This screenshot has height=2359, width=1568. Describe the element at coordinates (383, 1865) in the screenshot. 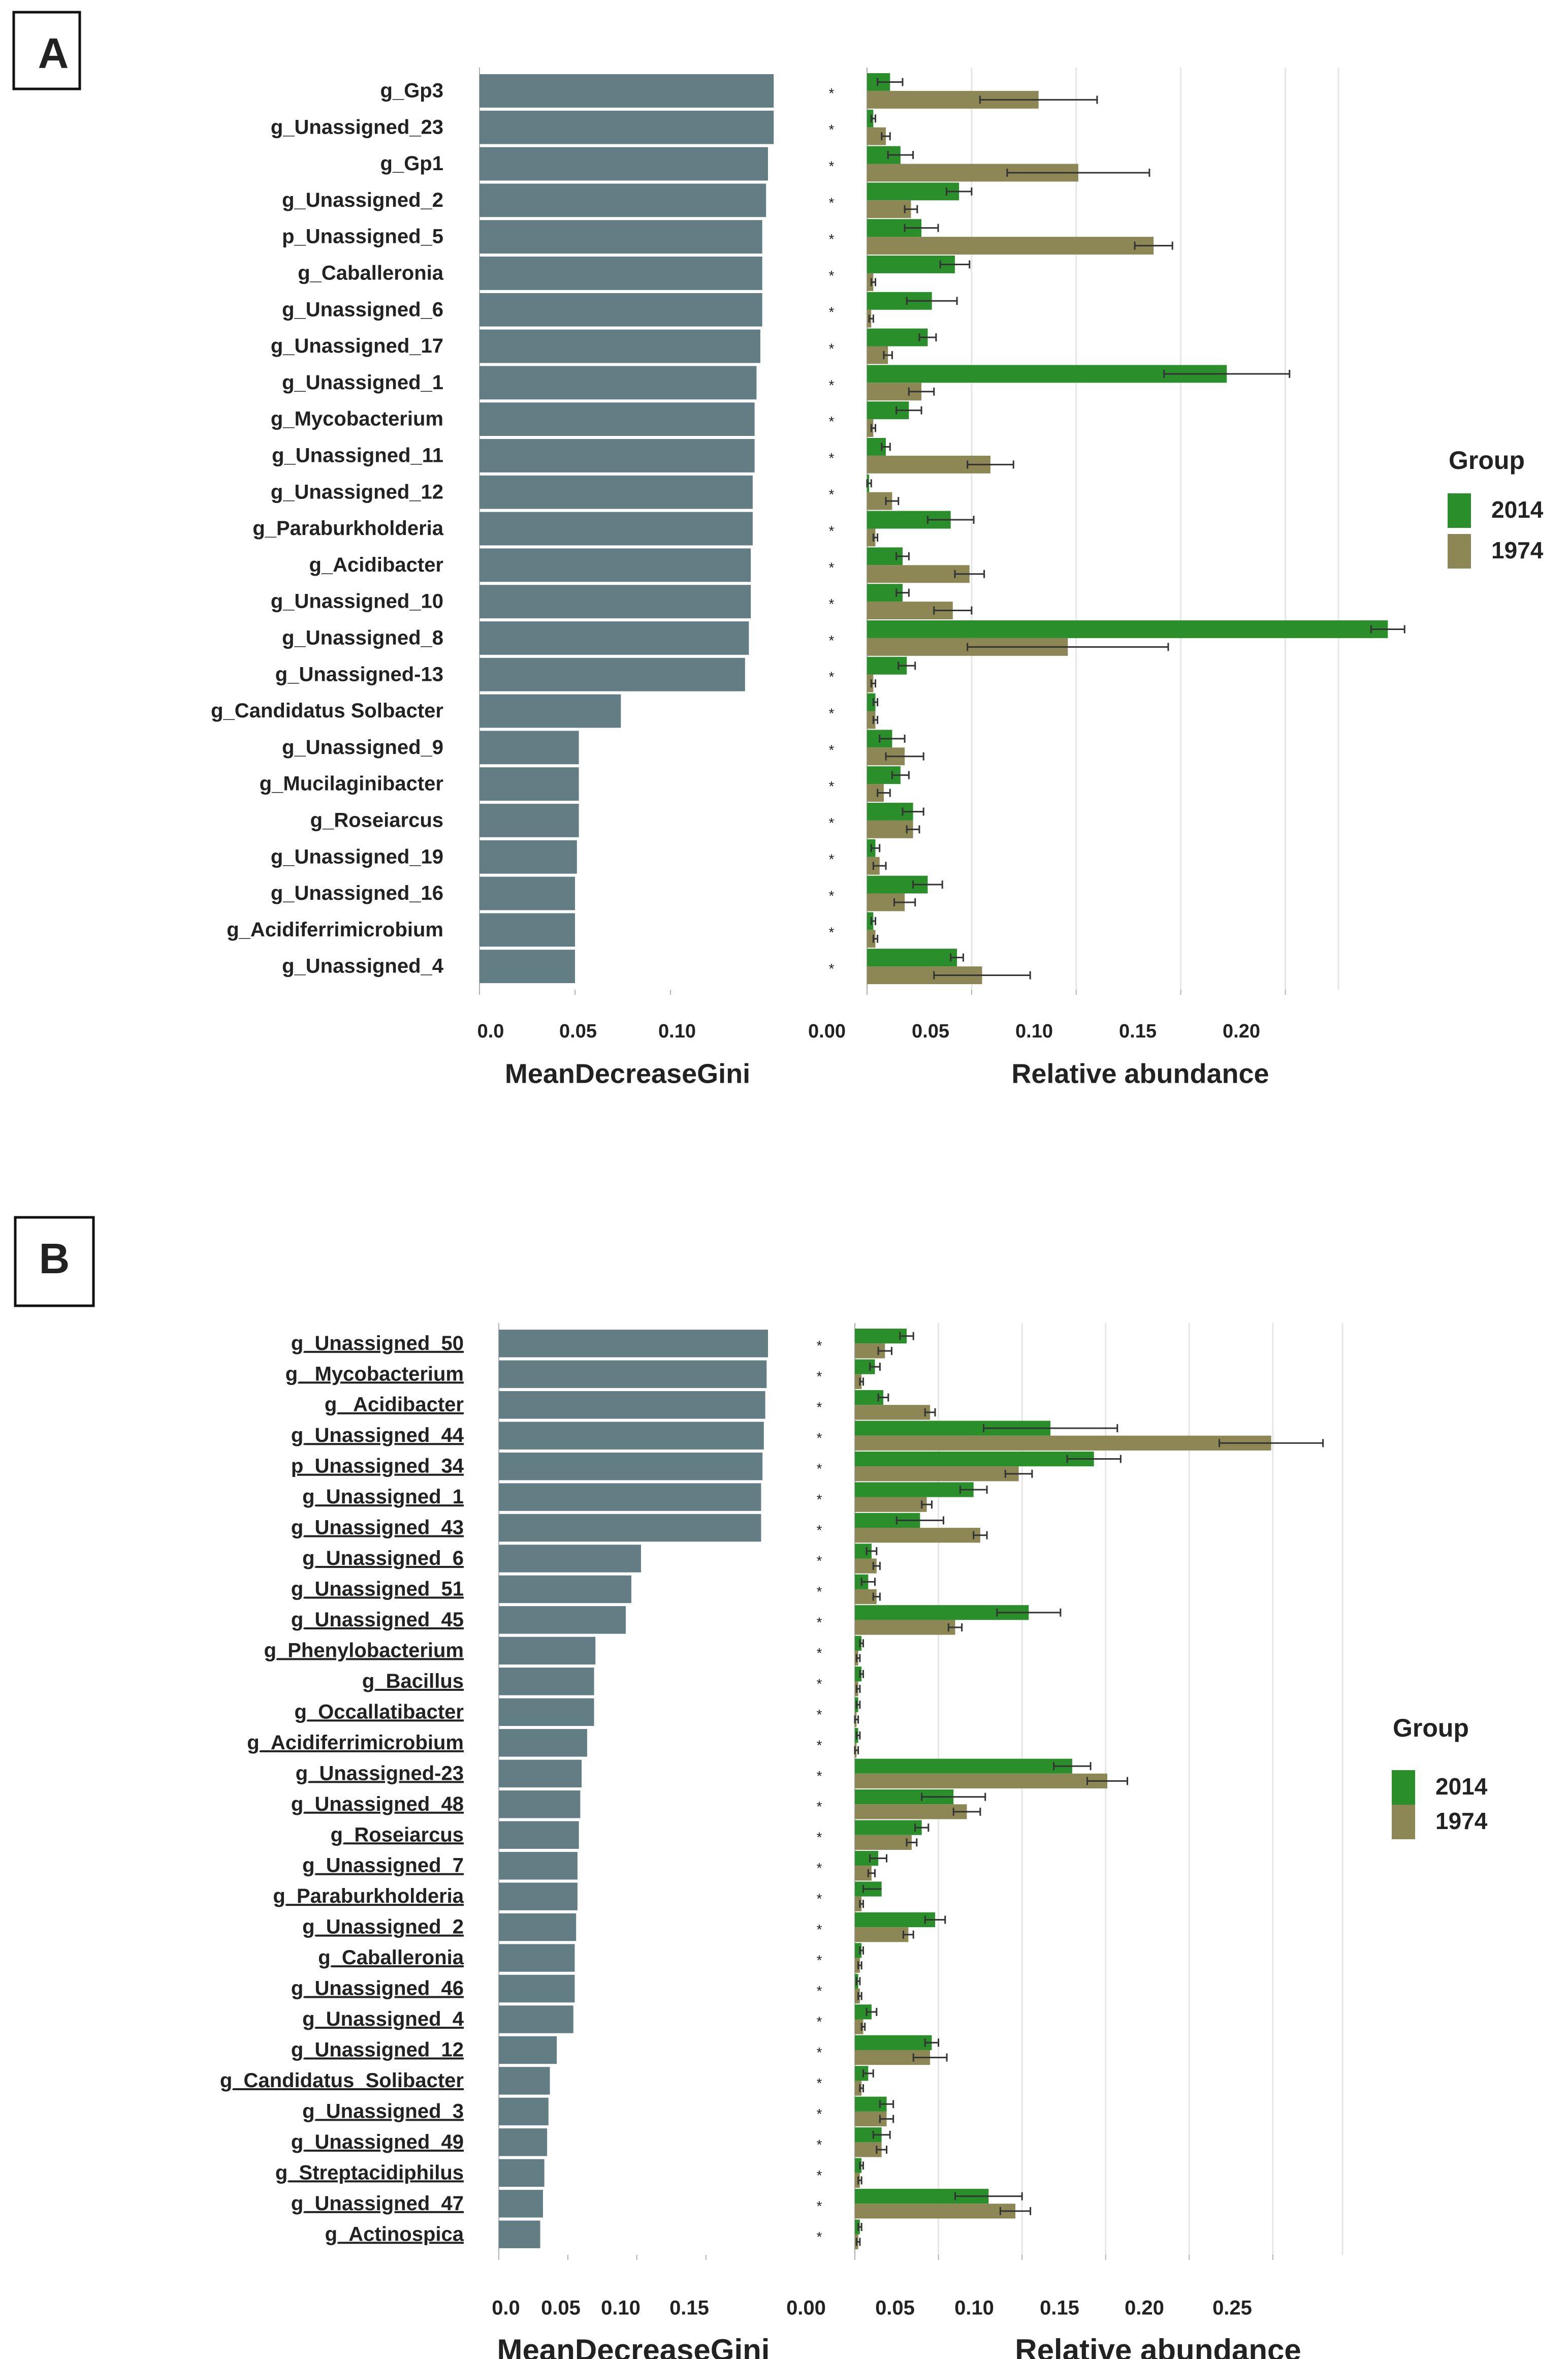

I see `category-label: g_Unassigned_7` at that location.